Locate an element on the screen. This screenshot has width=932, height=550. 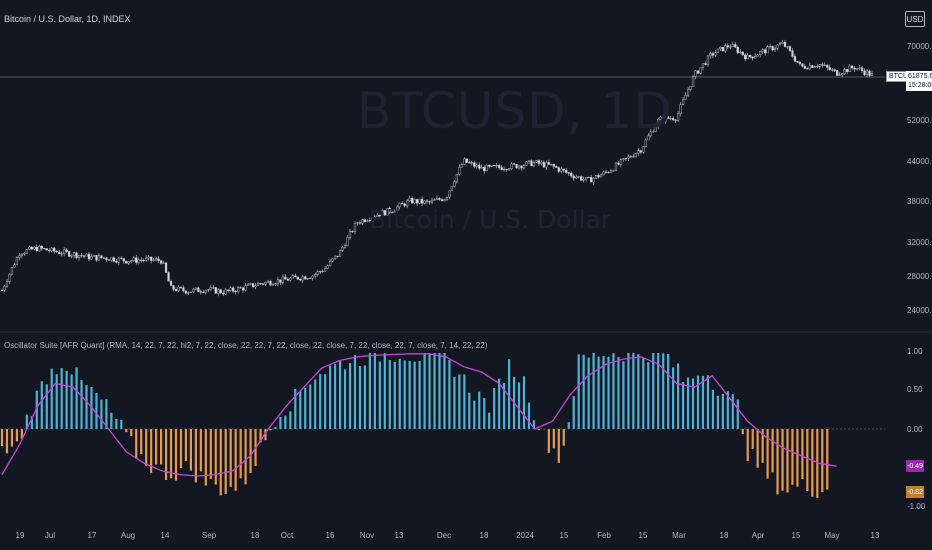
currency-button: USD is located at coordinates (915, 19).